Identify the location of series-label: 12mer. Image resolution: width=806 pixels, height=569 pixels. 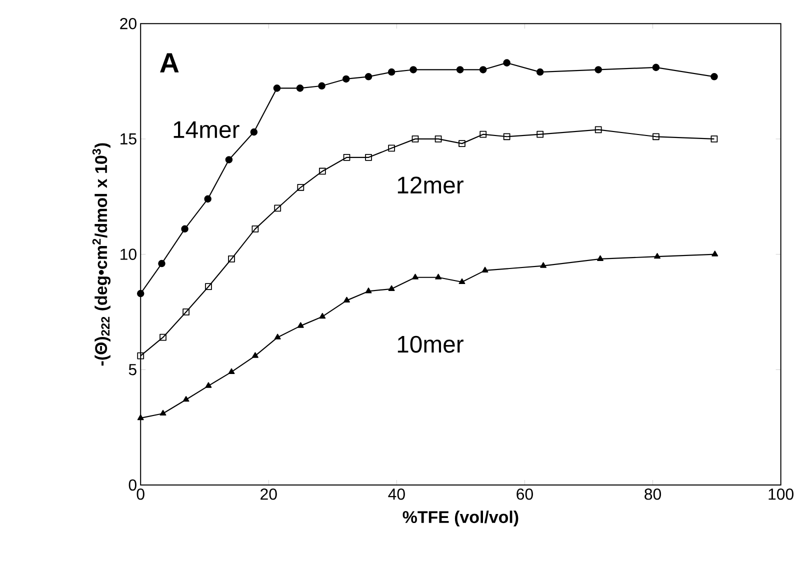
(431, 185).